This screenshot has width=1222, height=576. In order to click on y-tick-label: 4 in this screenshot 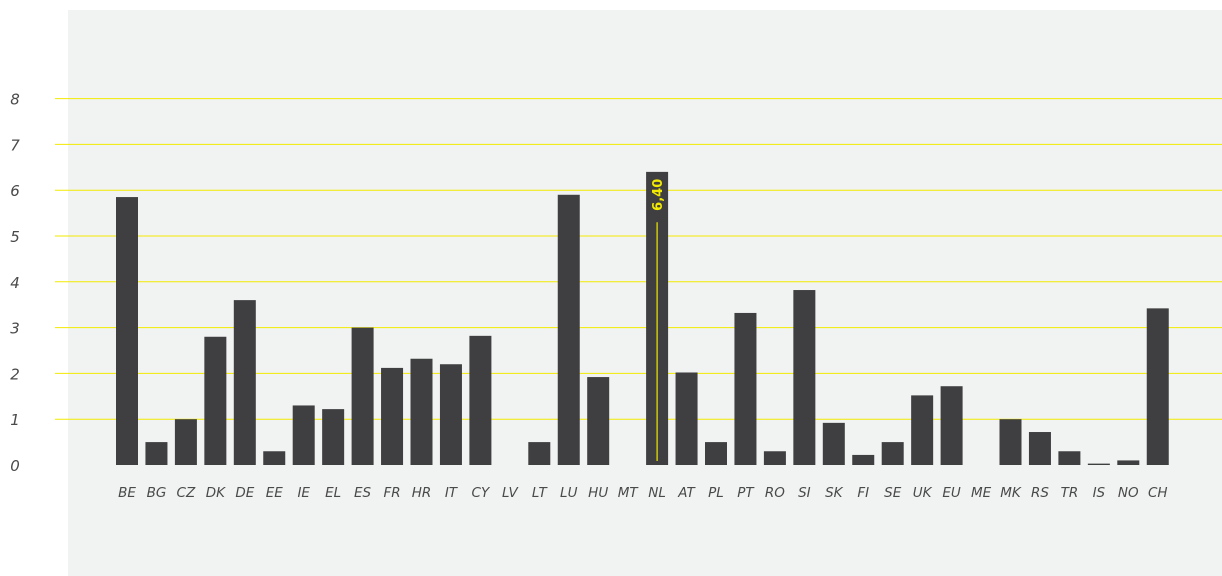, I will do `click(15, 283)`.